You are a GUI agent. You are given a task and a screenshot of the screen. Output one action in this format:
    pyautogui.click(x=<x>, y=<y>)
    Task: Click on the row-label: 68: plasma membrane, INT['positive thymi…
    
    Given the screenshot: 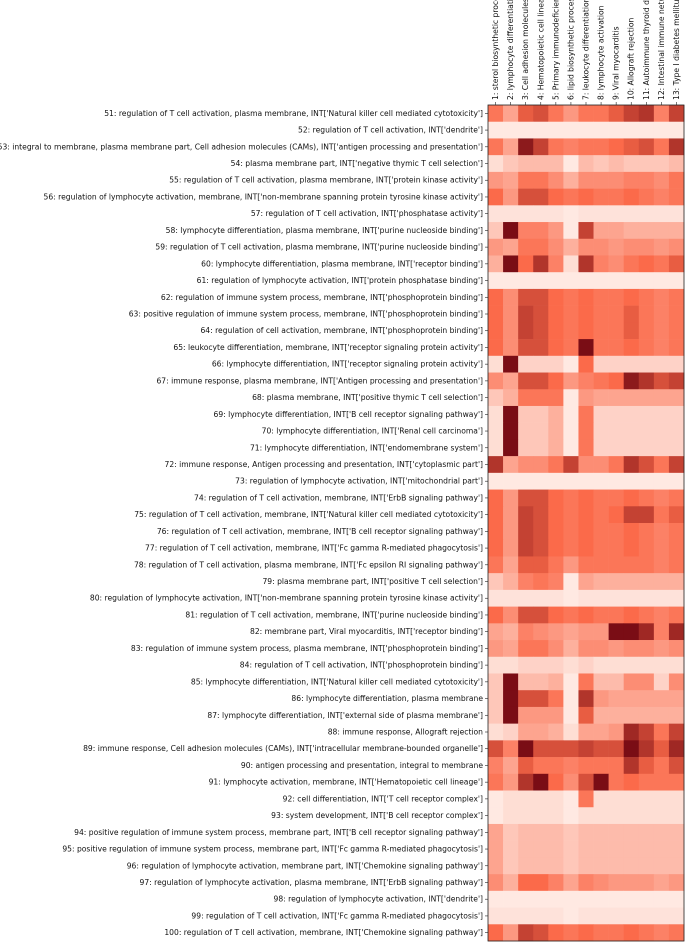 What is the action you would take?
    pyautogui.click(x=367, y=397)
    